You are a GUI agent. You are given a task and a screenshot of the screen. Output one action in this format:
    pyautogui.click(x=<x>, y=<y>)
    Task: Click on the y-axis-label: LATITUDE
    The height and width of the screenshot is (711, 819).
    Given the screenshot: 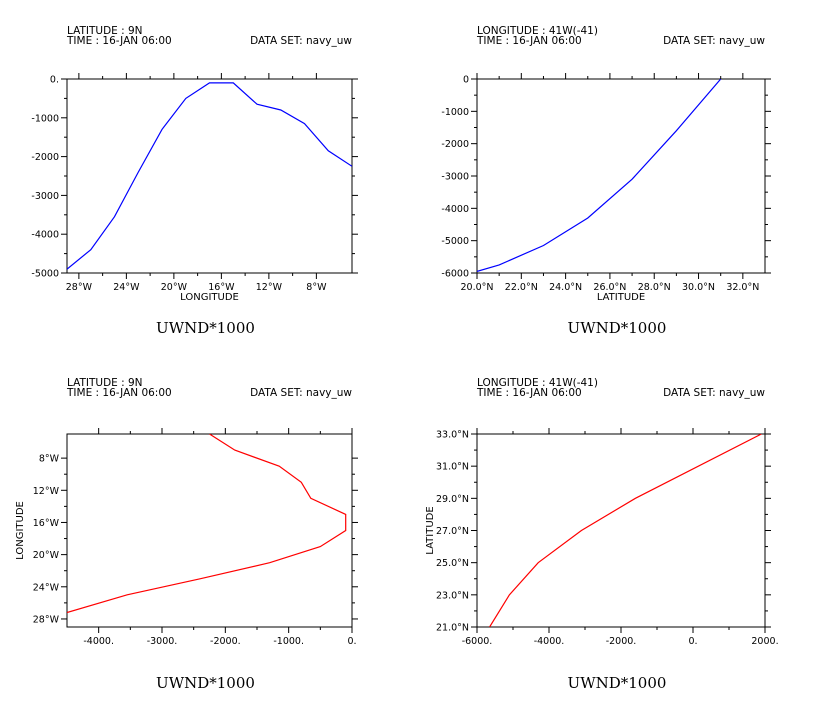 What is the action you would take?
    pyautogui.click(x=430, y=530)
    